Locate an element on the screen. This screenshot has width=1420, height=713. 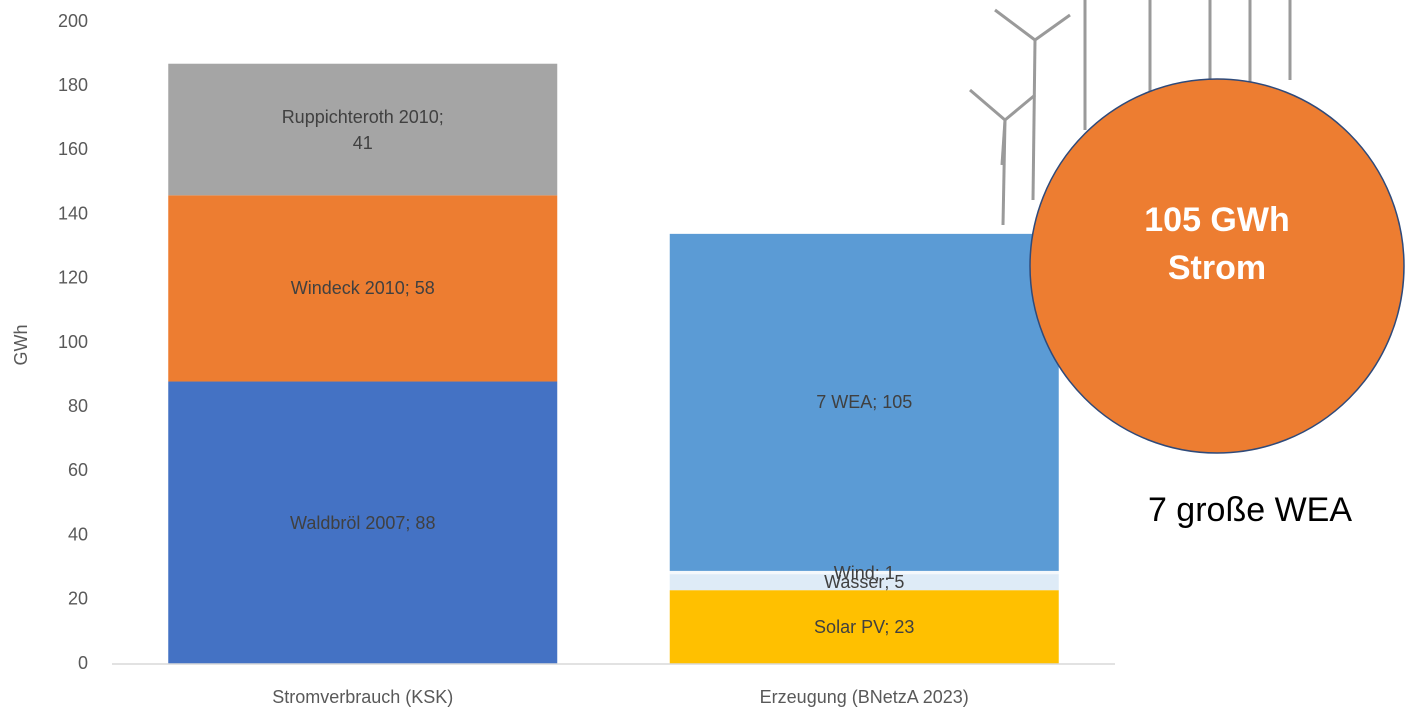
data-label: Wasser; 5 is located at coordinates (864, 582).